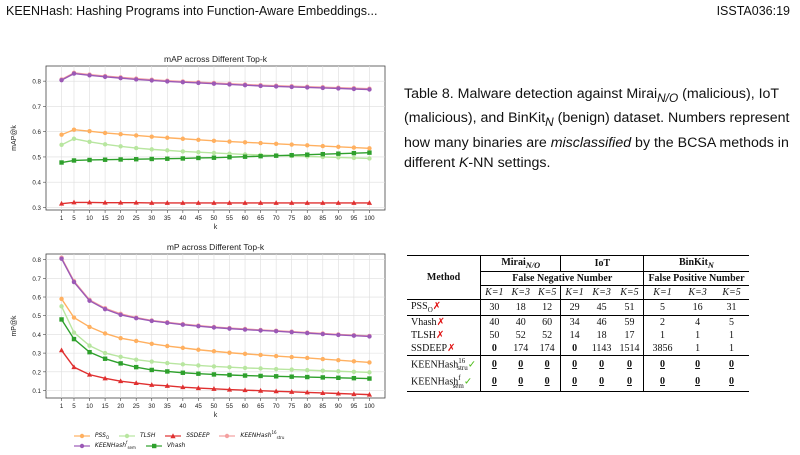 The image size is (800, 455). Describe the element at coordinates (216, 59) in the screenshot. I see `chart-title: mAP across Different Top-k` at that location.